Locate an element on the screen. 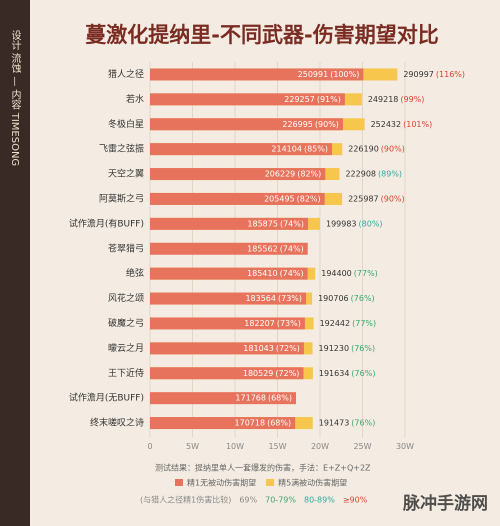  value-label: 191473 is located at coordinates (334, 423).